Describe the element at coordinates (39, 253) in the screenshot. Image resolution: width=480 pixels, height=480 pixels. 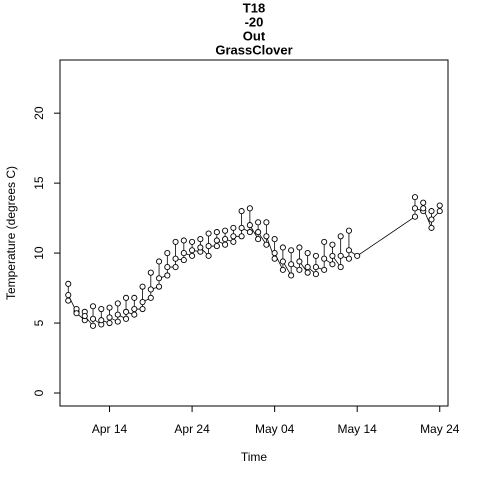
I see `y-tick-label: 10` at that location.